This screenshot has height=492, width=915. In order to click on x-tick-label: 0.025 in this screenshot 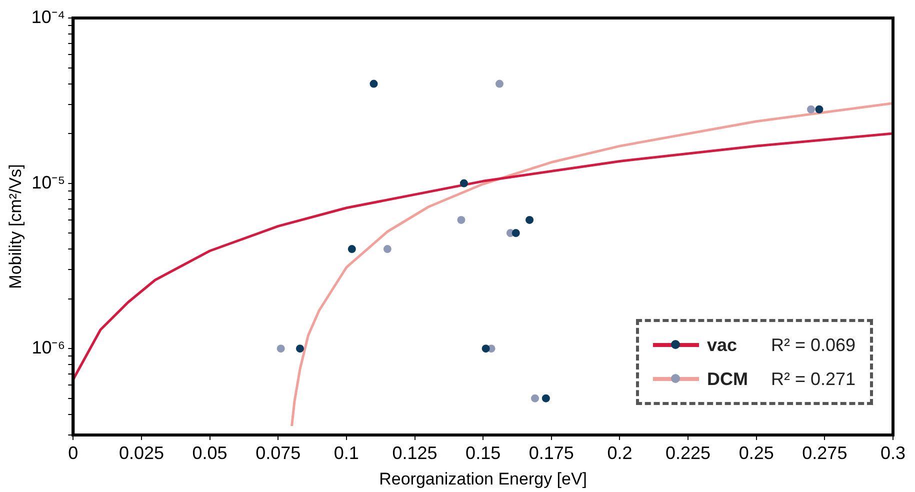, I will do `click(141, 452)`.